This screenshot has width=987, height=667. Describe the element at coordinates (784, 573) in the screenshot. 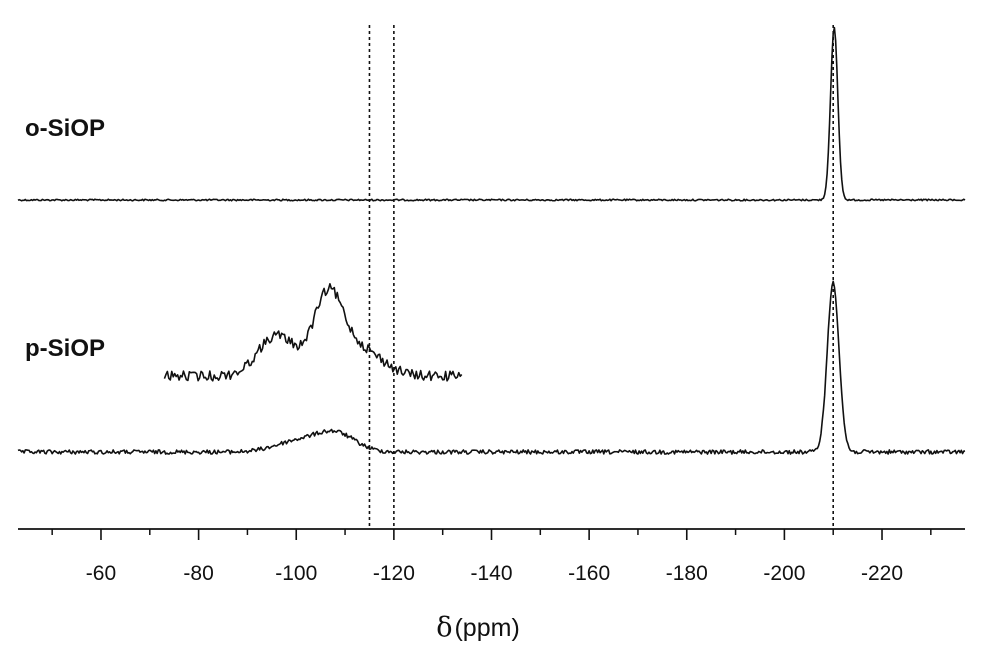

I see `x-tick-label: -200` at that location.